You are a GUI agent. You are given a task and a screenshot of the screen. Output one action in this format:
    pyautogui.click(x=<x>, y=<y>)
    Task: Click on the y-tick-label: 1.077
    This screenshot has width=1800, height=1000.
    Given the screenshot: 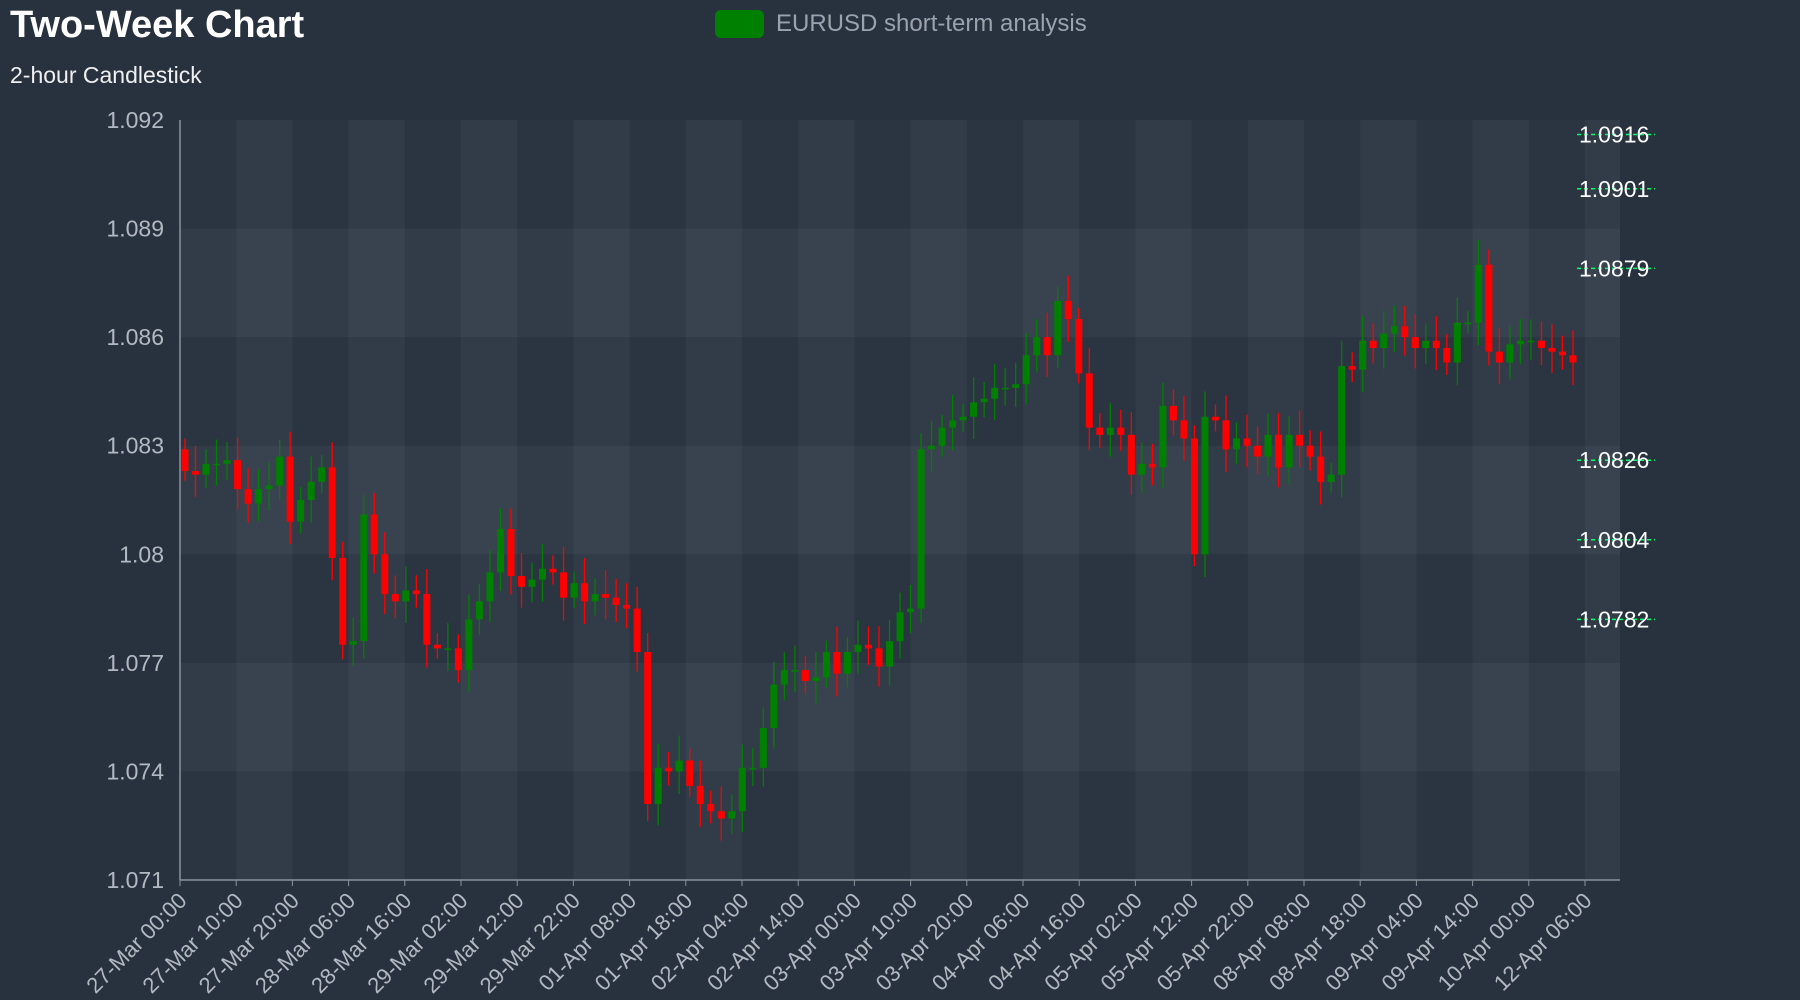 What is the action you would take?
    pyautogui.click(x=135, y=663)
    